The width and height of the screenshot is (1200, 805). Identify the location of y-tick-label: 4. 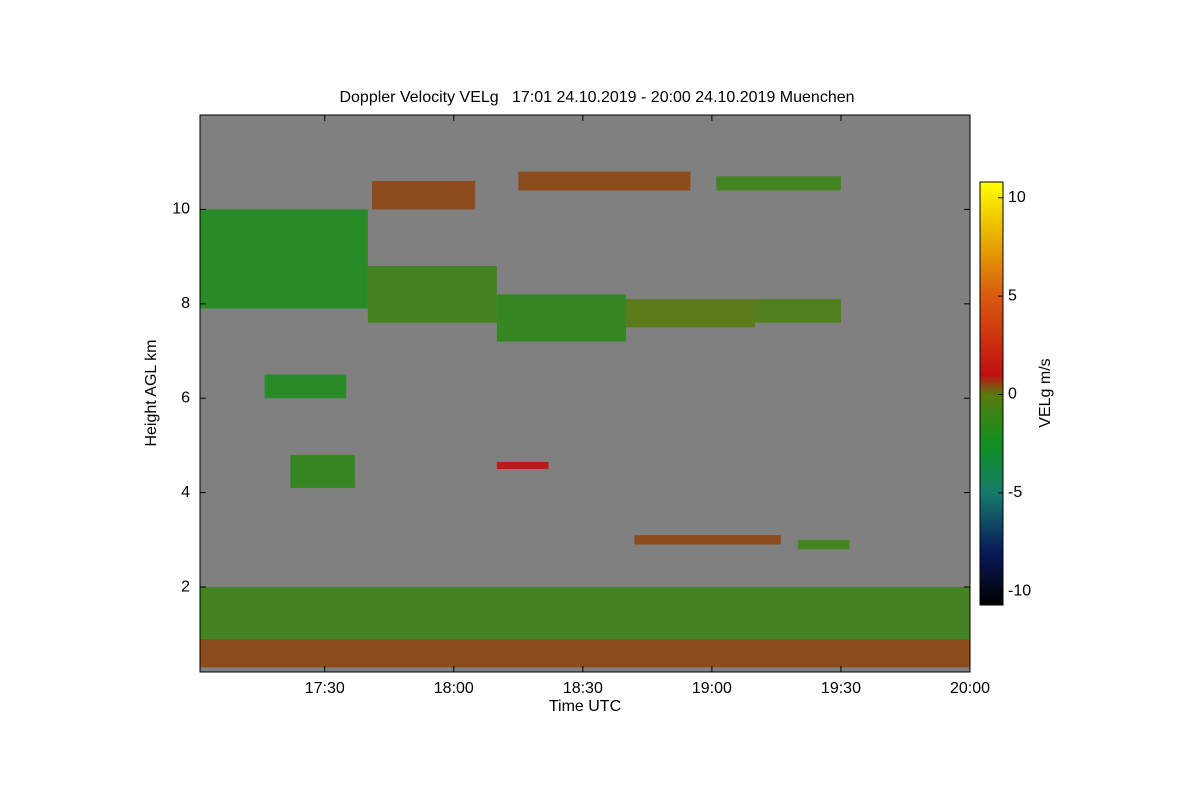
(185, 492).